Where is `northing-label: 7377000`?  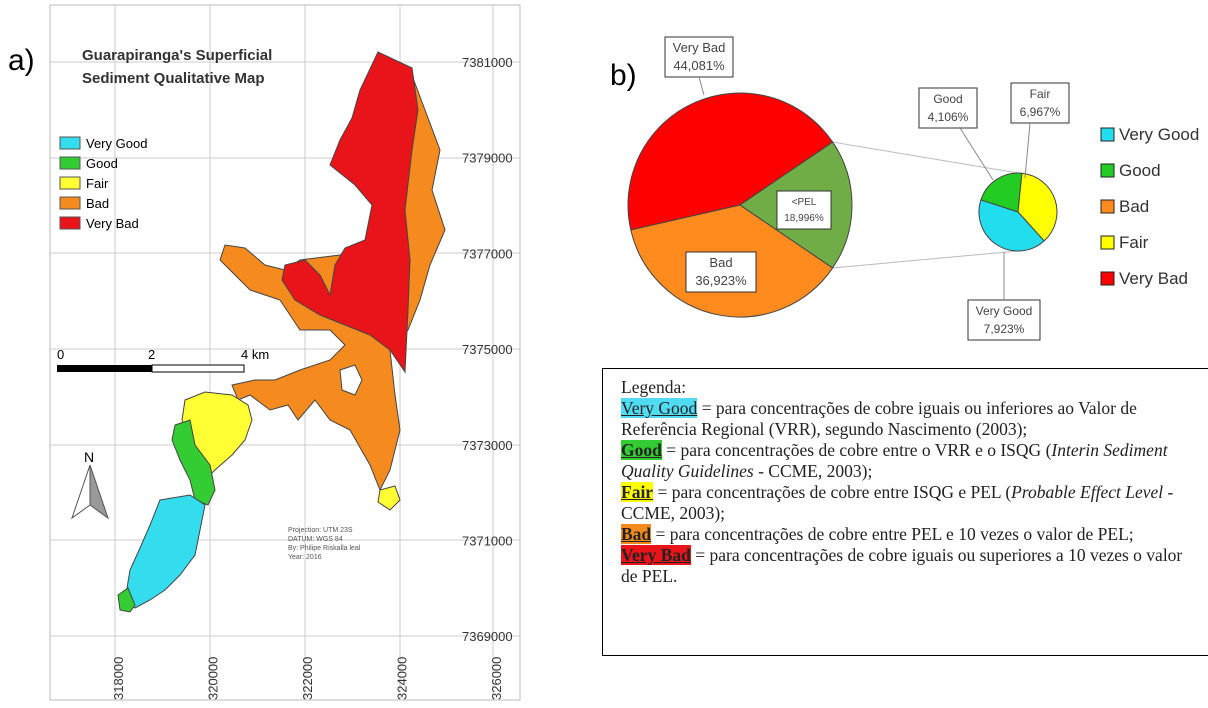 northing-label: 7377000 is located at coordinates (487, 253).